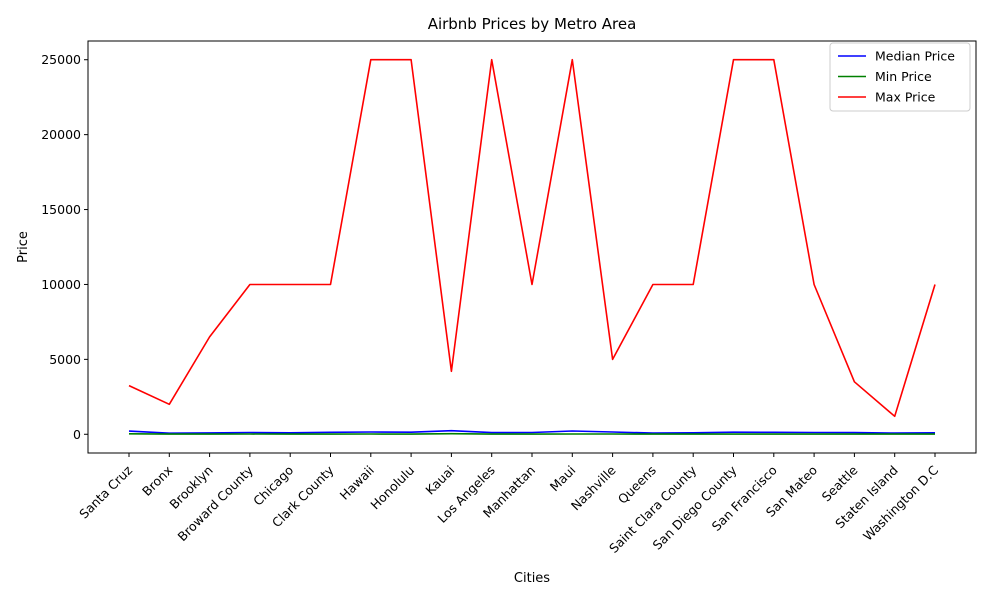 The width and height of the screenshot is (1000, 600). Describe the element at coordinates (61, 134) in the screenshot. I see `y-tick-label: 20000` at that location.